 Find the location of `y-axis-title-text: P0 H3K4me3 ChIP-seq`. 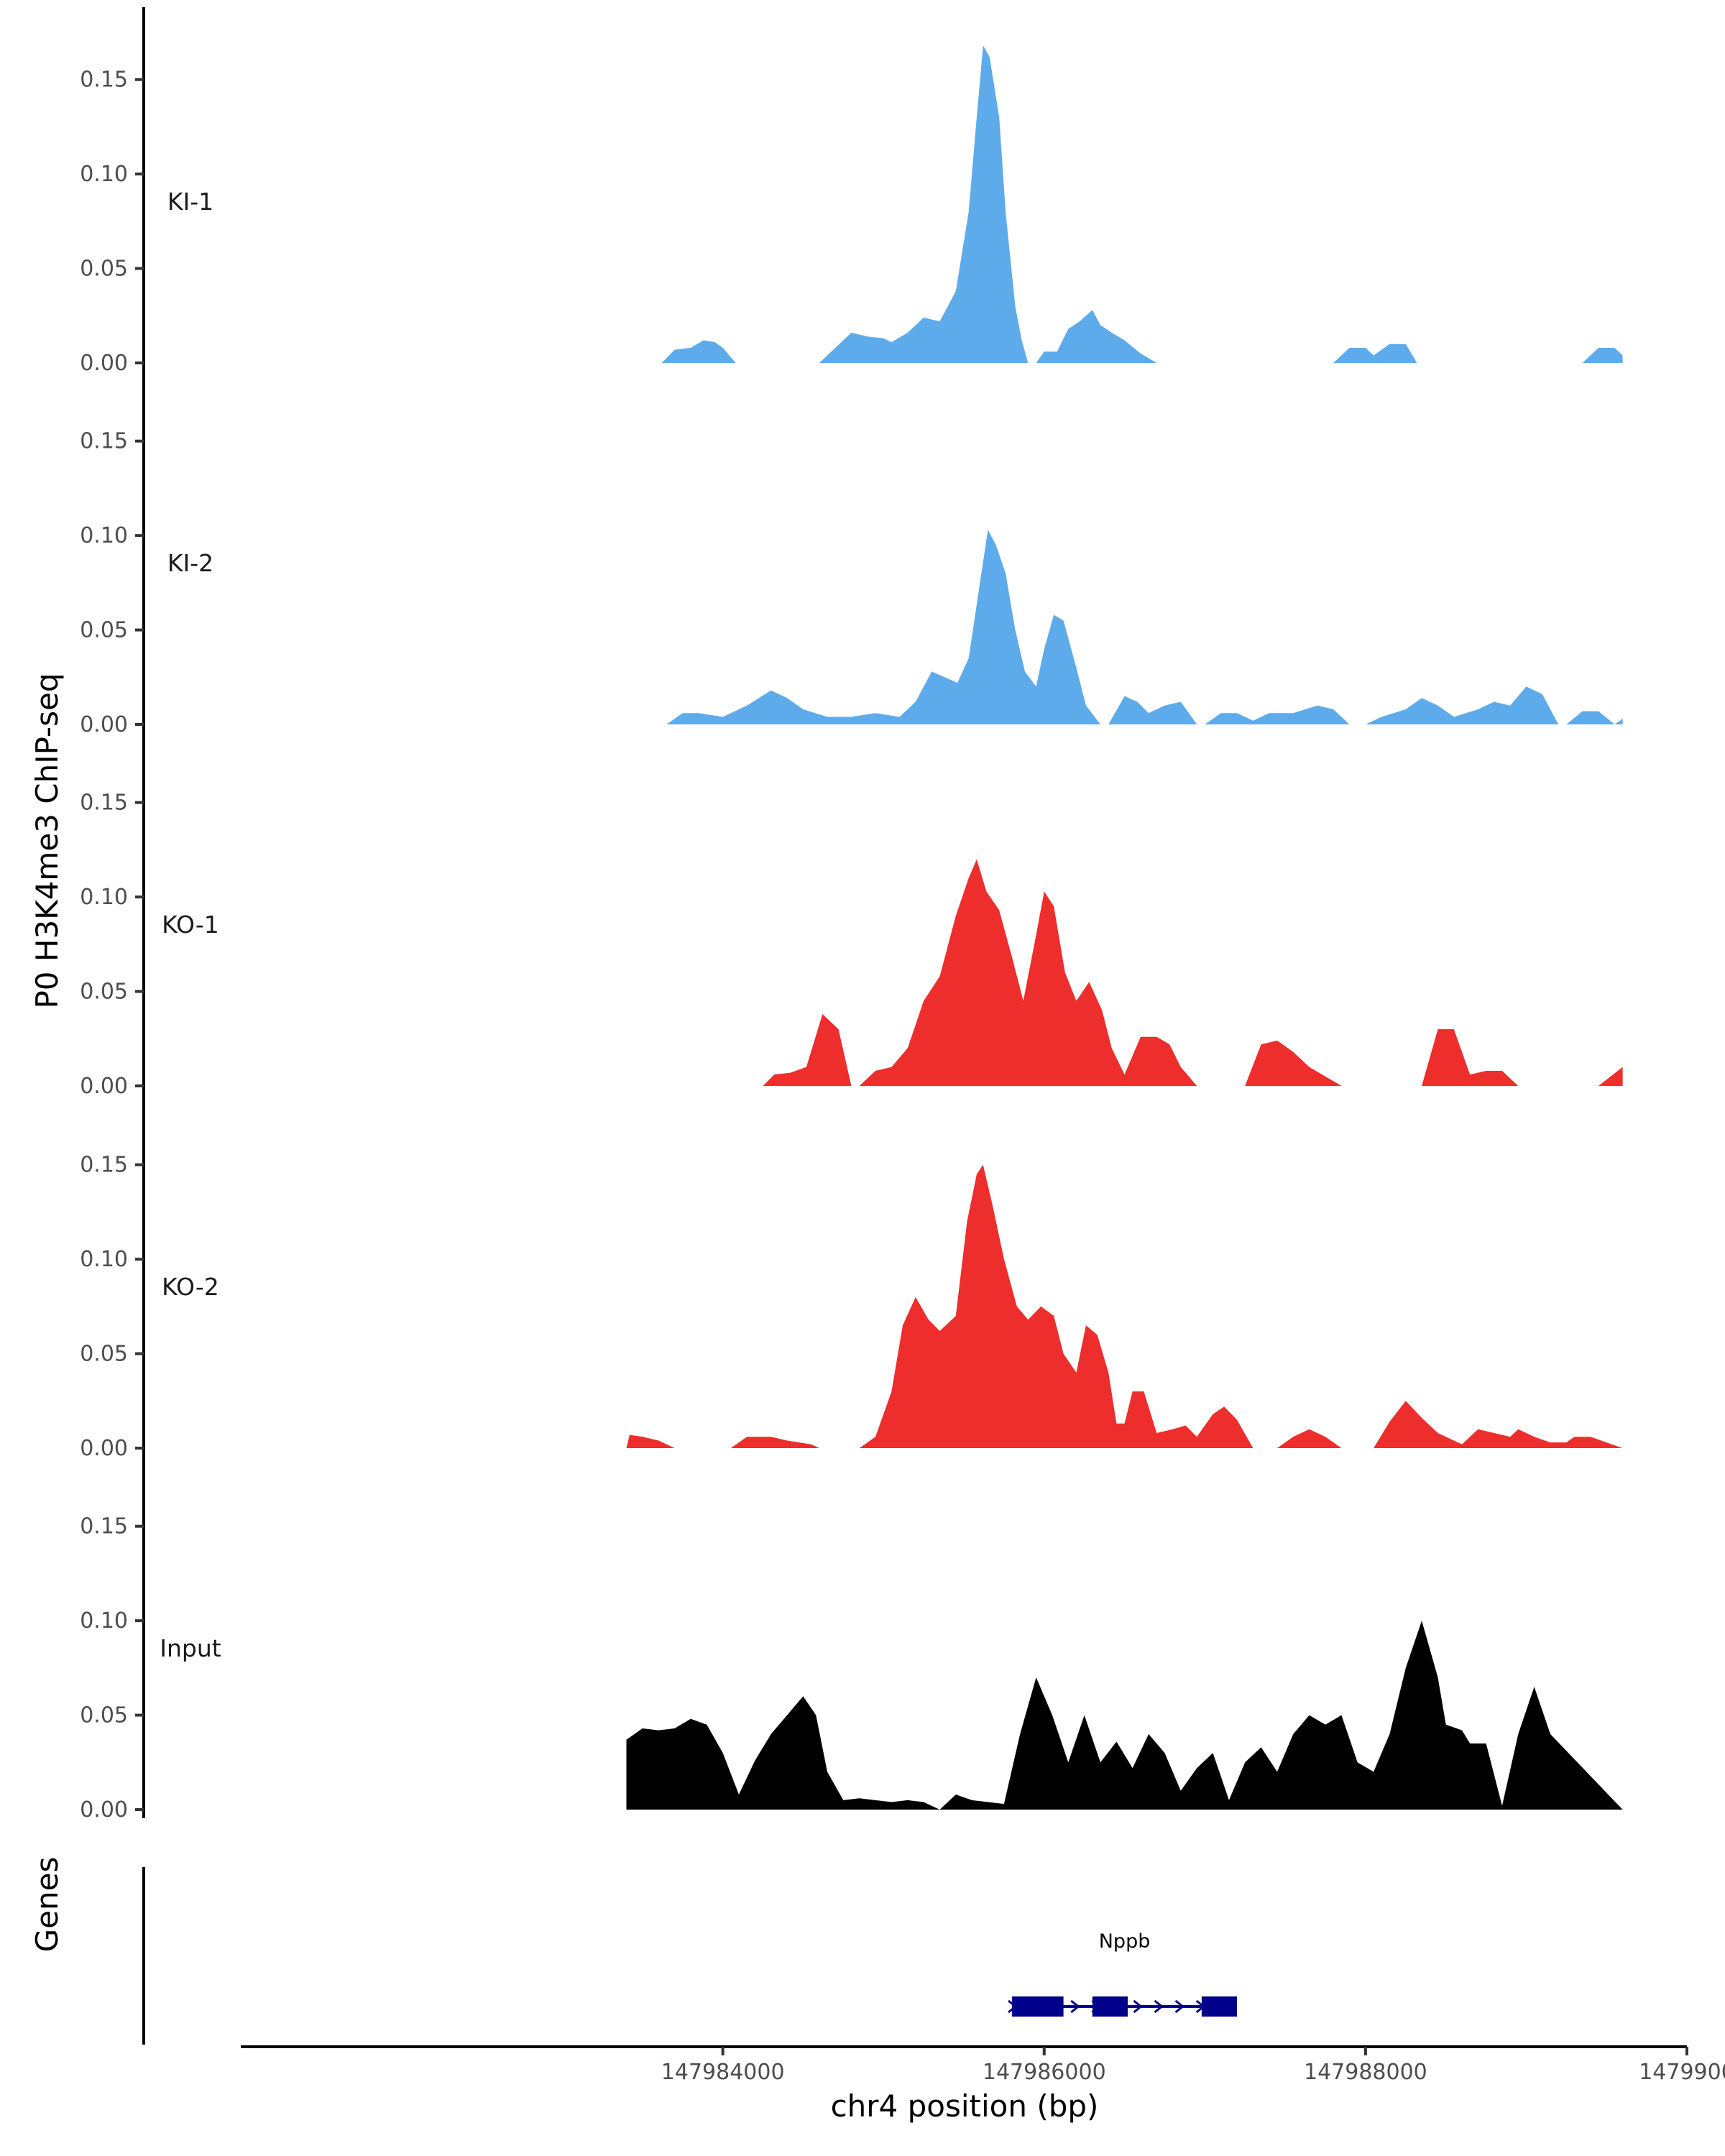

y-axis-title-text: P0 H3K4me3 ChIP-seq is located at coordinates (47, 841).